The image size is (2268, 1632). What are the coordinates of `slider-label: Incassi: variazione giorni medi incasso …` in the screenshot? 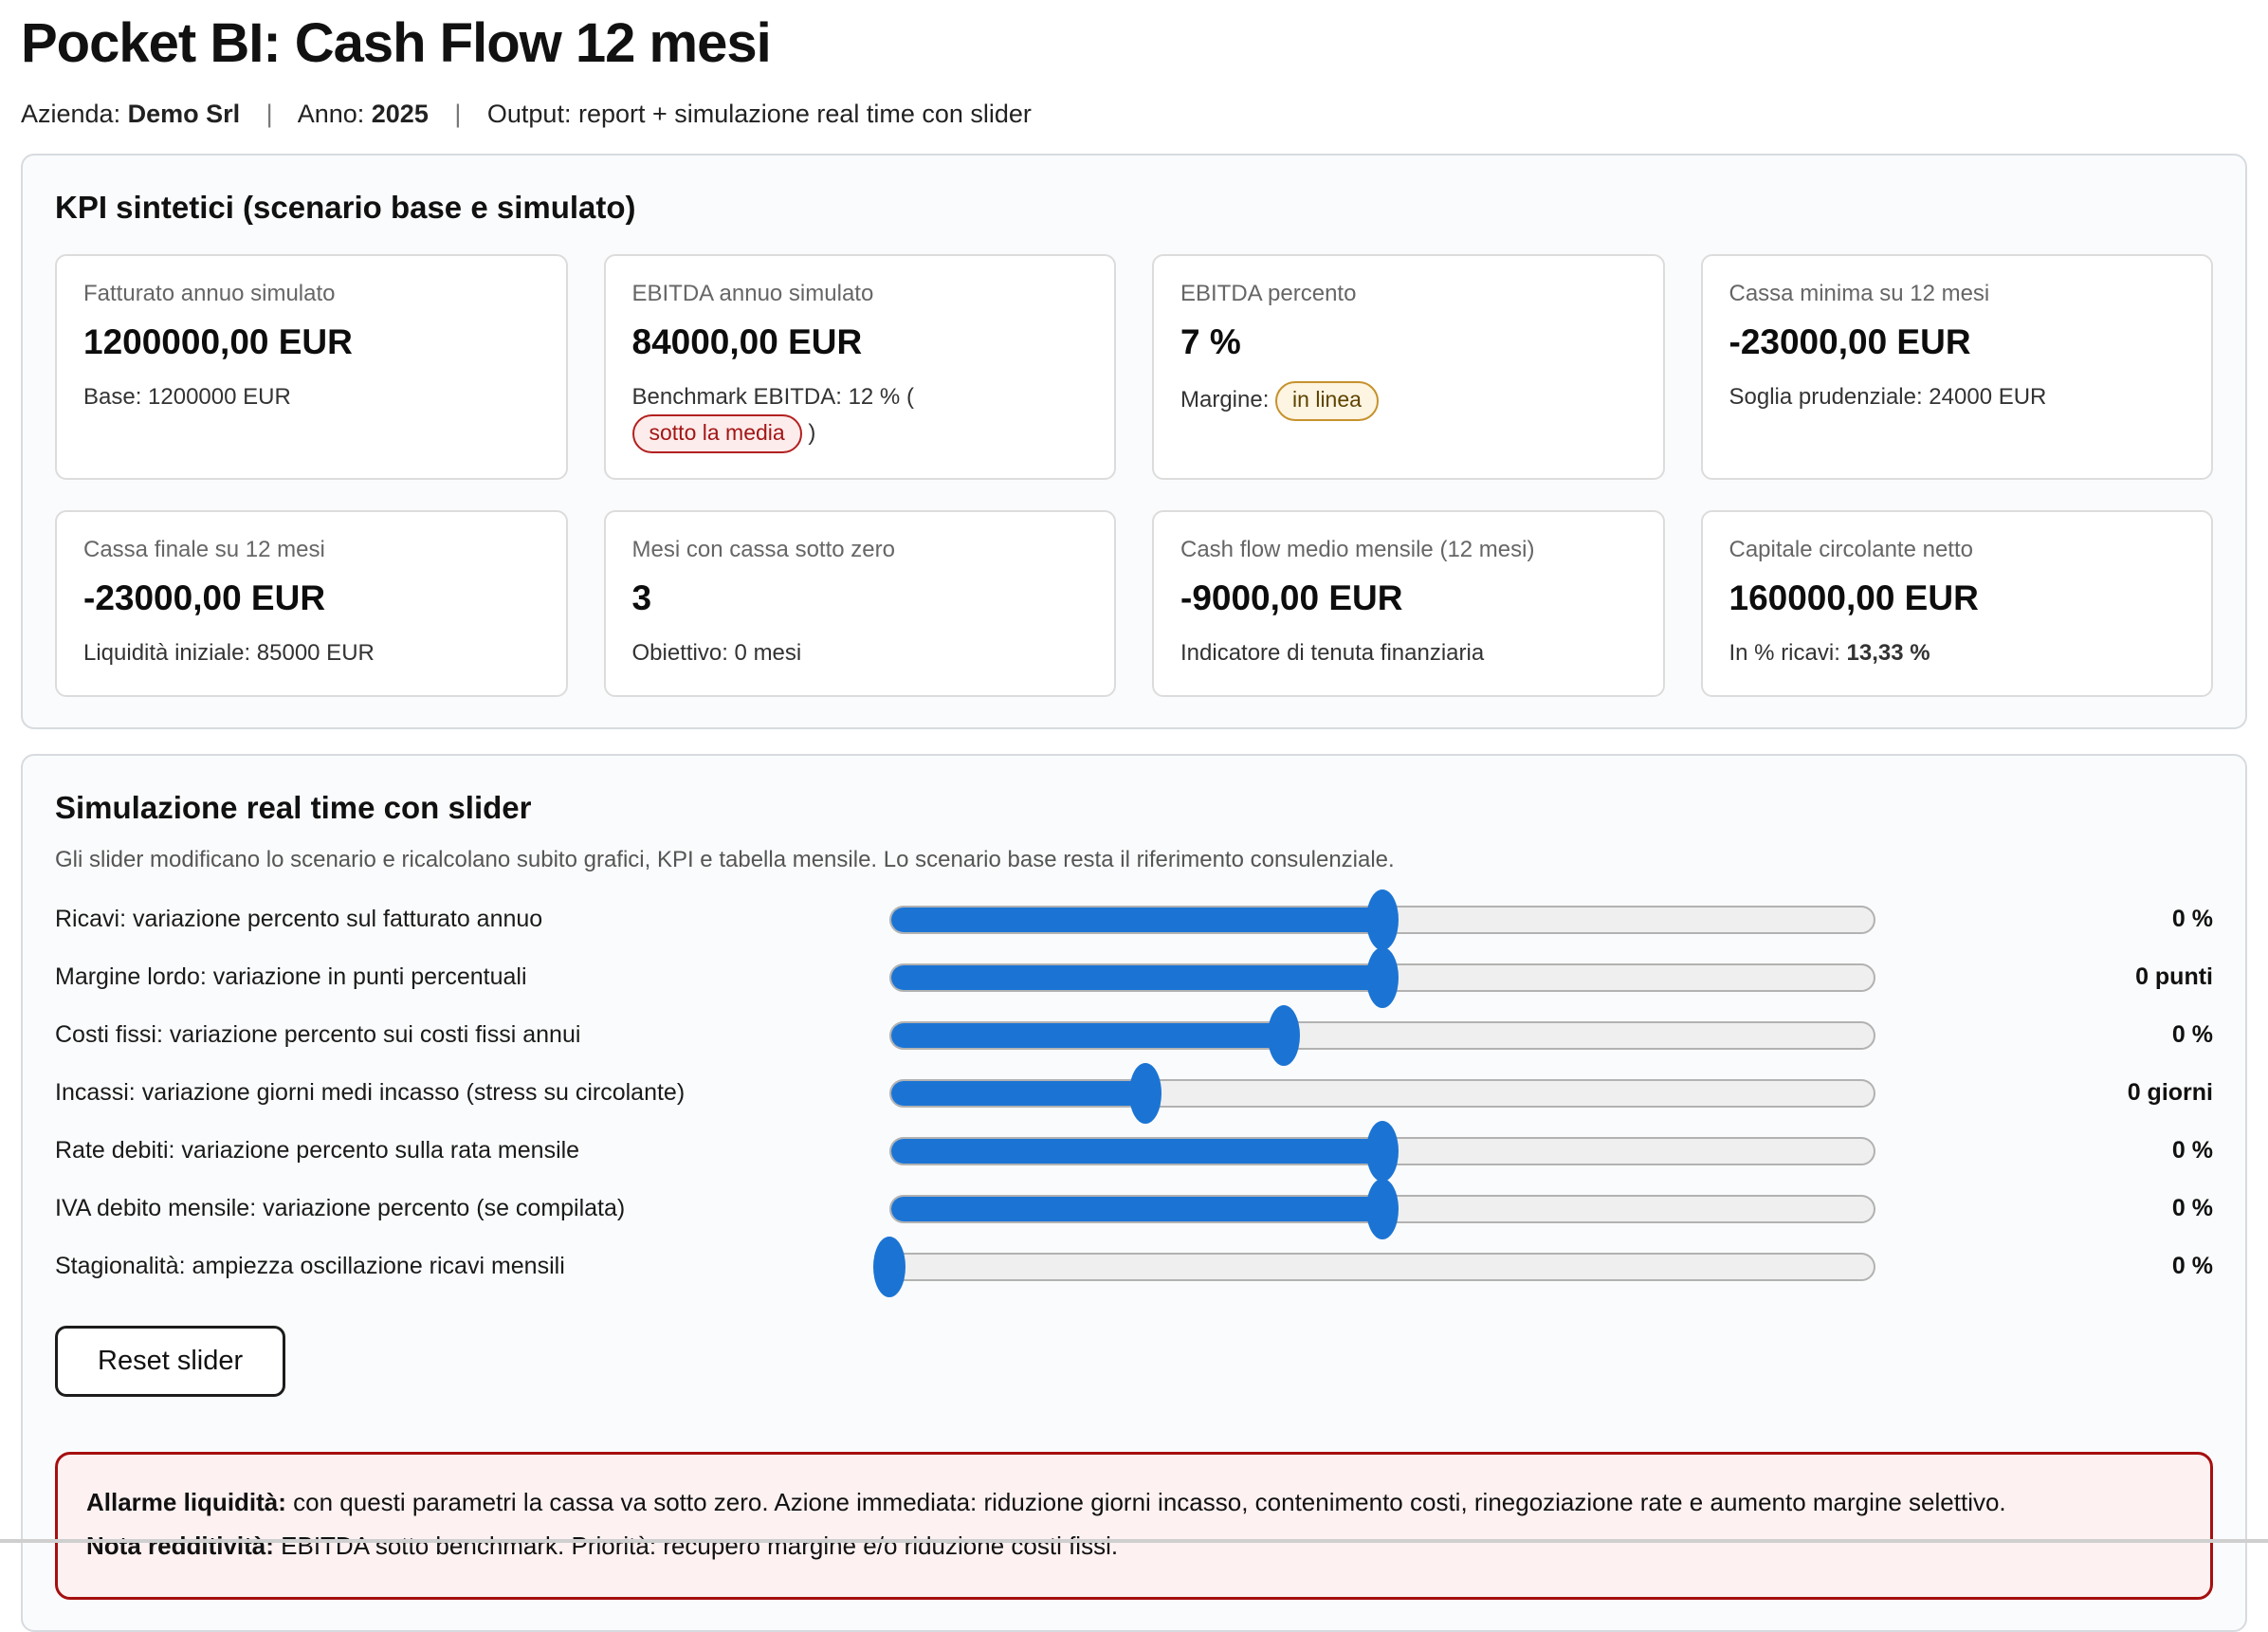 It's located at (371, 1093).